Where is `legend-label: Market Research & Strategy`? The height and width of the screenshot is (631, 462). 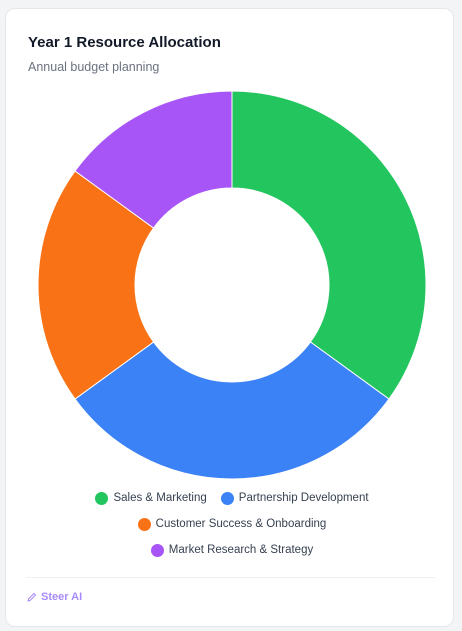 legend-label: Market Research & Strategy is located at coordinates (241, 550).